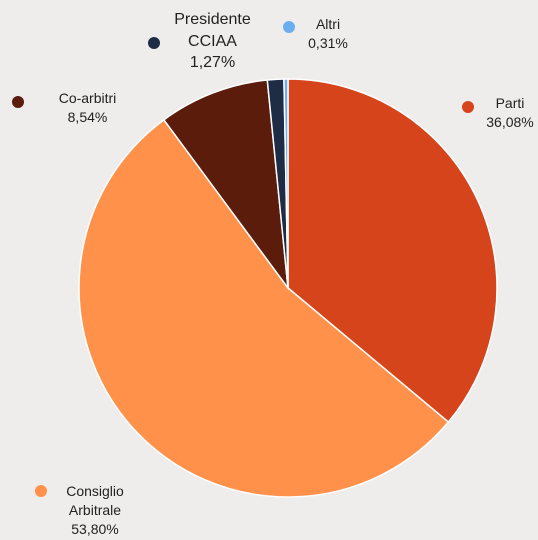  What do you see at coordinates (154, 43) in the screenshot?
I see `legend-dot-presidente-cciaa` at bounding box center [154, 43].